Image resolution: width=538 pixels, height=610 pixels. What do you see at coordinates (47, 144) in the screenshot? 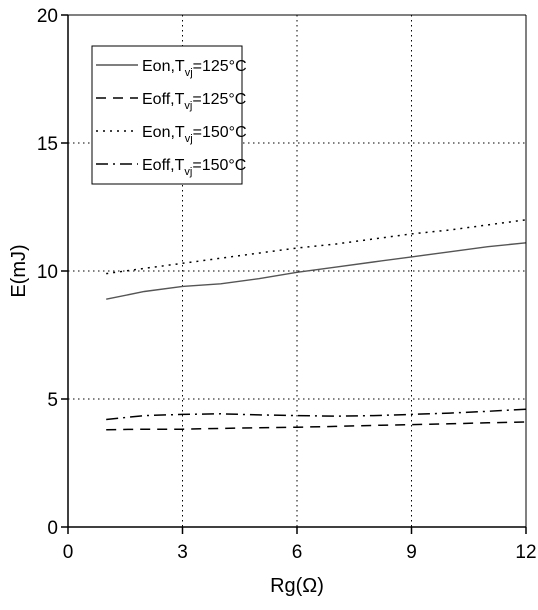
I see `y-tick-label: 15` at bounding box center [47, 144].